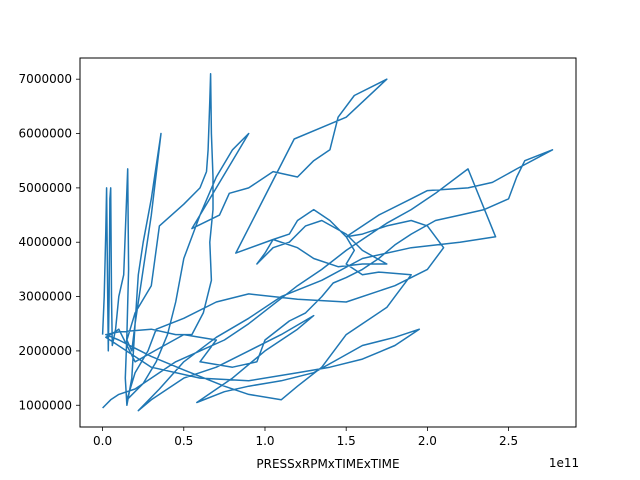 The image size is (640, 480). What do you see at coordinates (45, 79) in the screenshot?
I see `y-tick-label: 7000000` at bounding box center [45, 79].